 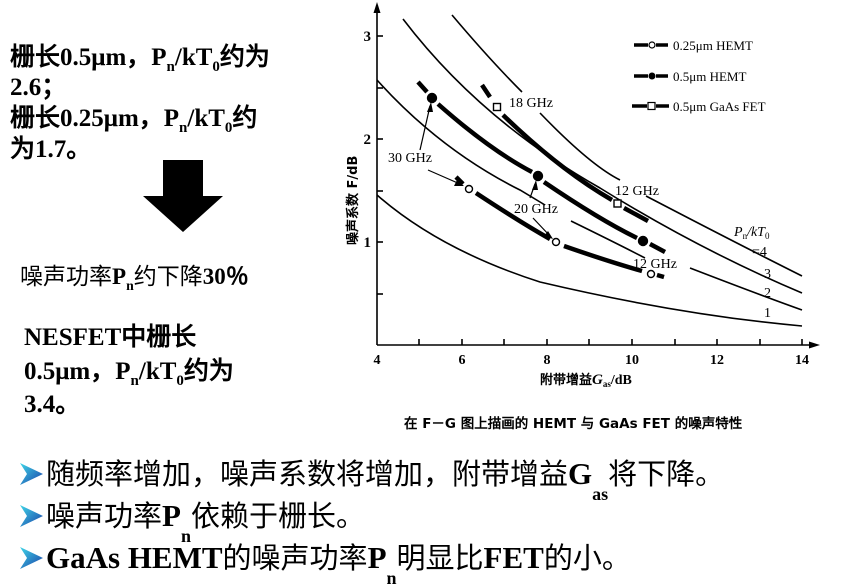 What do you see at coordinates (245, 117) in the screenshot?
I see `text-tail: 约` at bounding box center [245, 117].